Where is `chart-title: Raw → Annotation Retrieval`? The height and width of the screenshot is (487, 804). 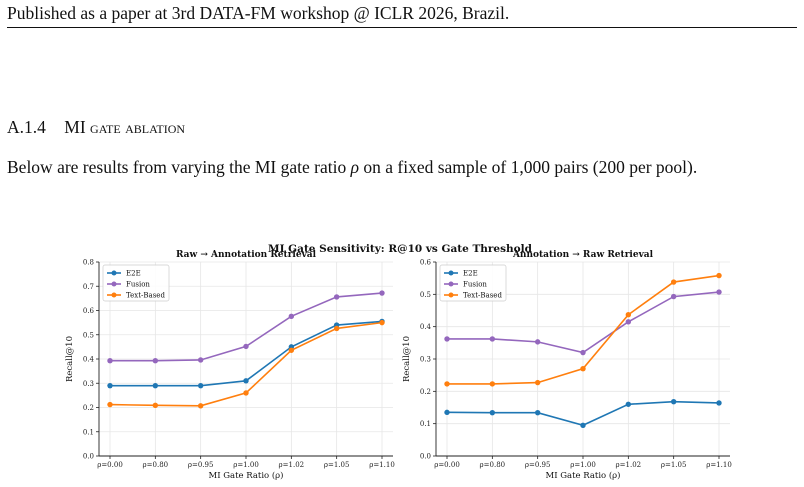
chart-title: Raw → Annotation Retrieval is located at coordinates (246, 255).